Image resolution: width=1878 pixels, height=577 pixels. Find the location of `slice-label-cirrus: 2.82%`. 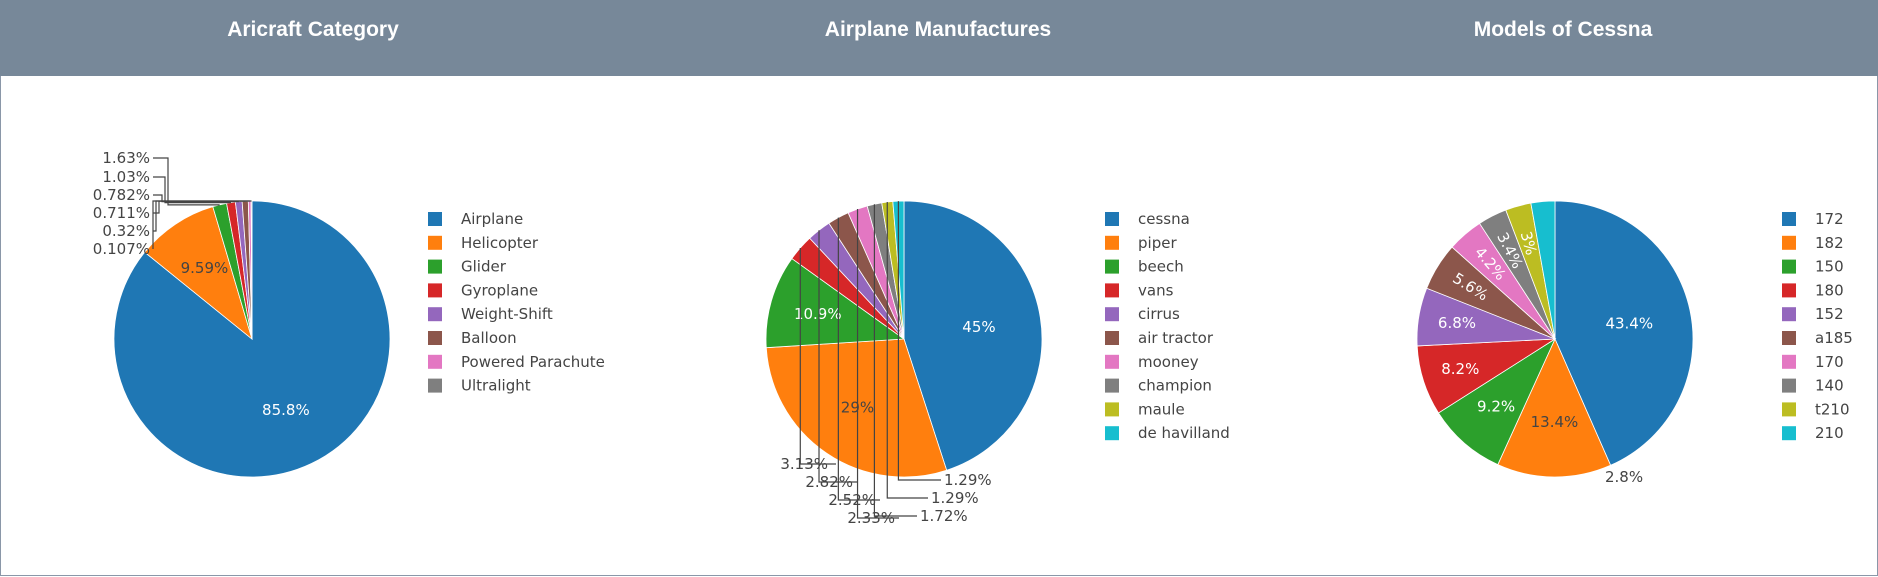

slice-label-cirrus: 2.82% is located at coordinates (829, 482).